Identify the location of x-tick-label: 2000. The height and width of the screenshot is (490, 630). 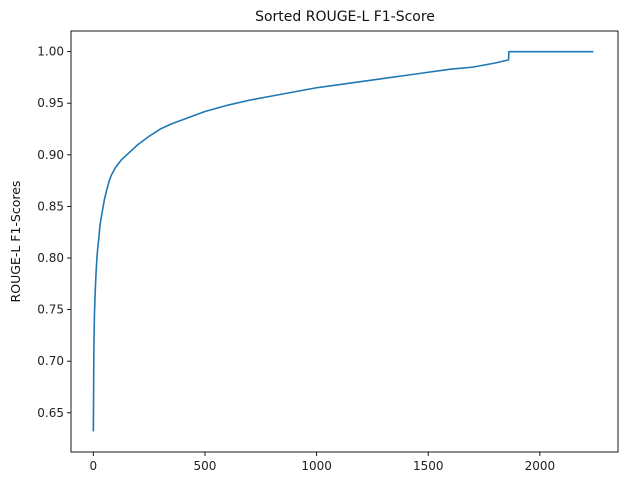
(540, 466).